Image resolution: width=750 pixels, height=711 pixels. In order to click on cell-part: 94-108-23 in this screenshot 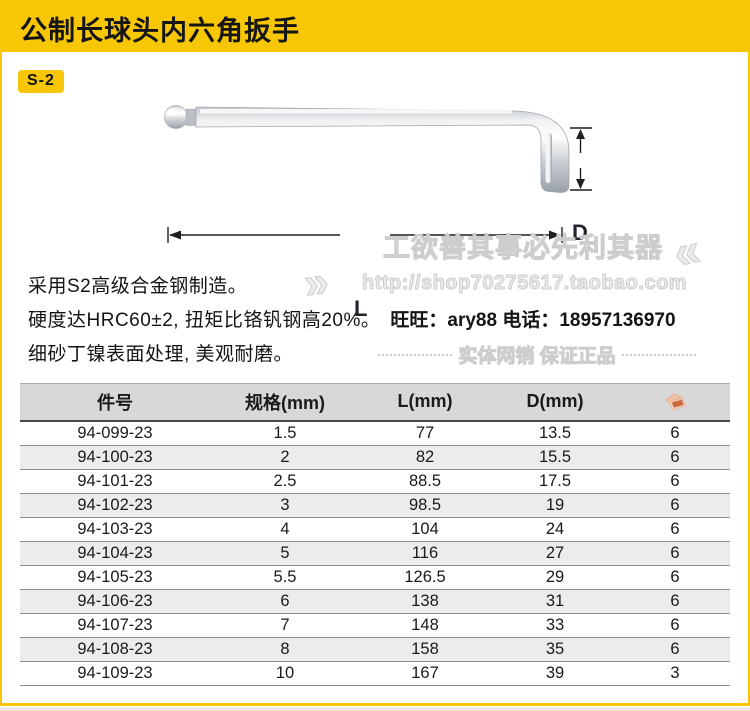, I will do `click(115, 649)`.